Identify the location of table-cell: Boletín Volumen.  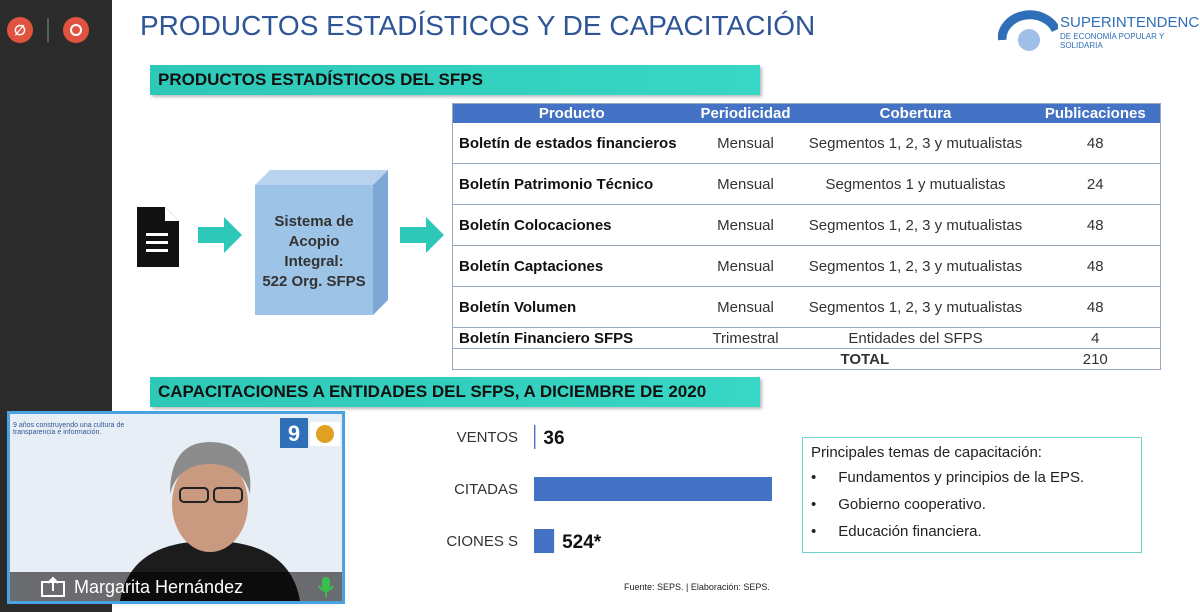
(571, 307).